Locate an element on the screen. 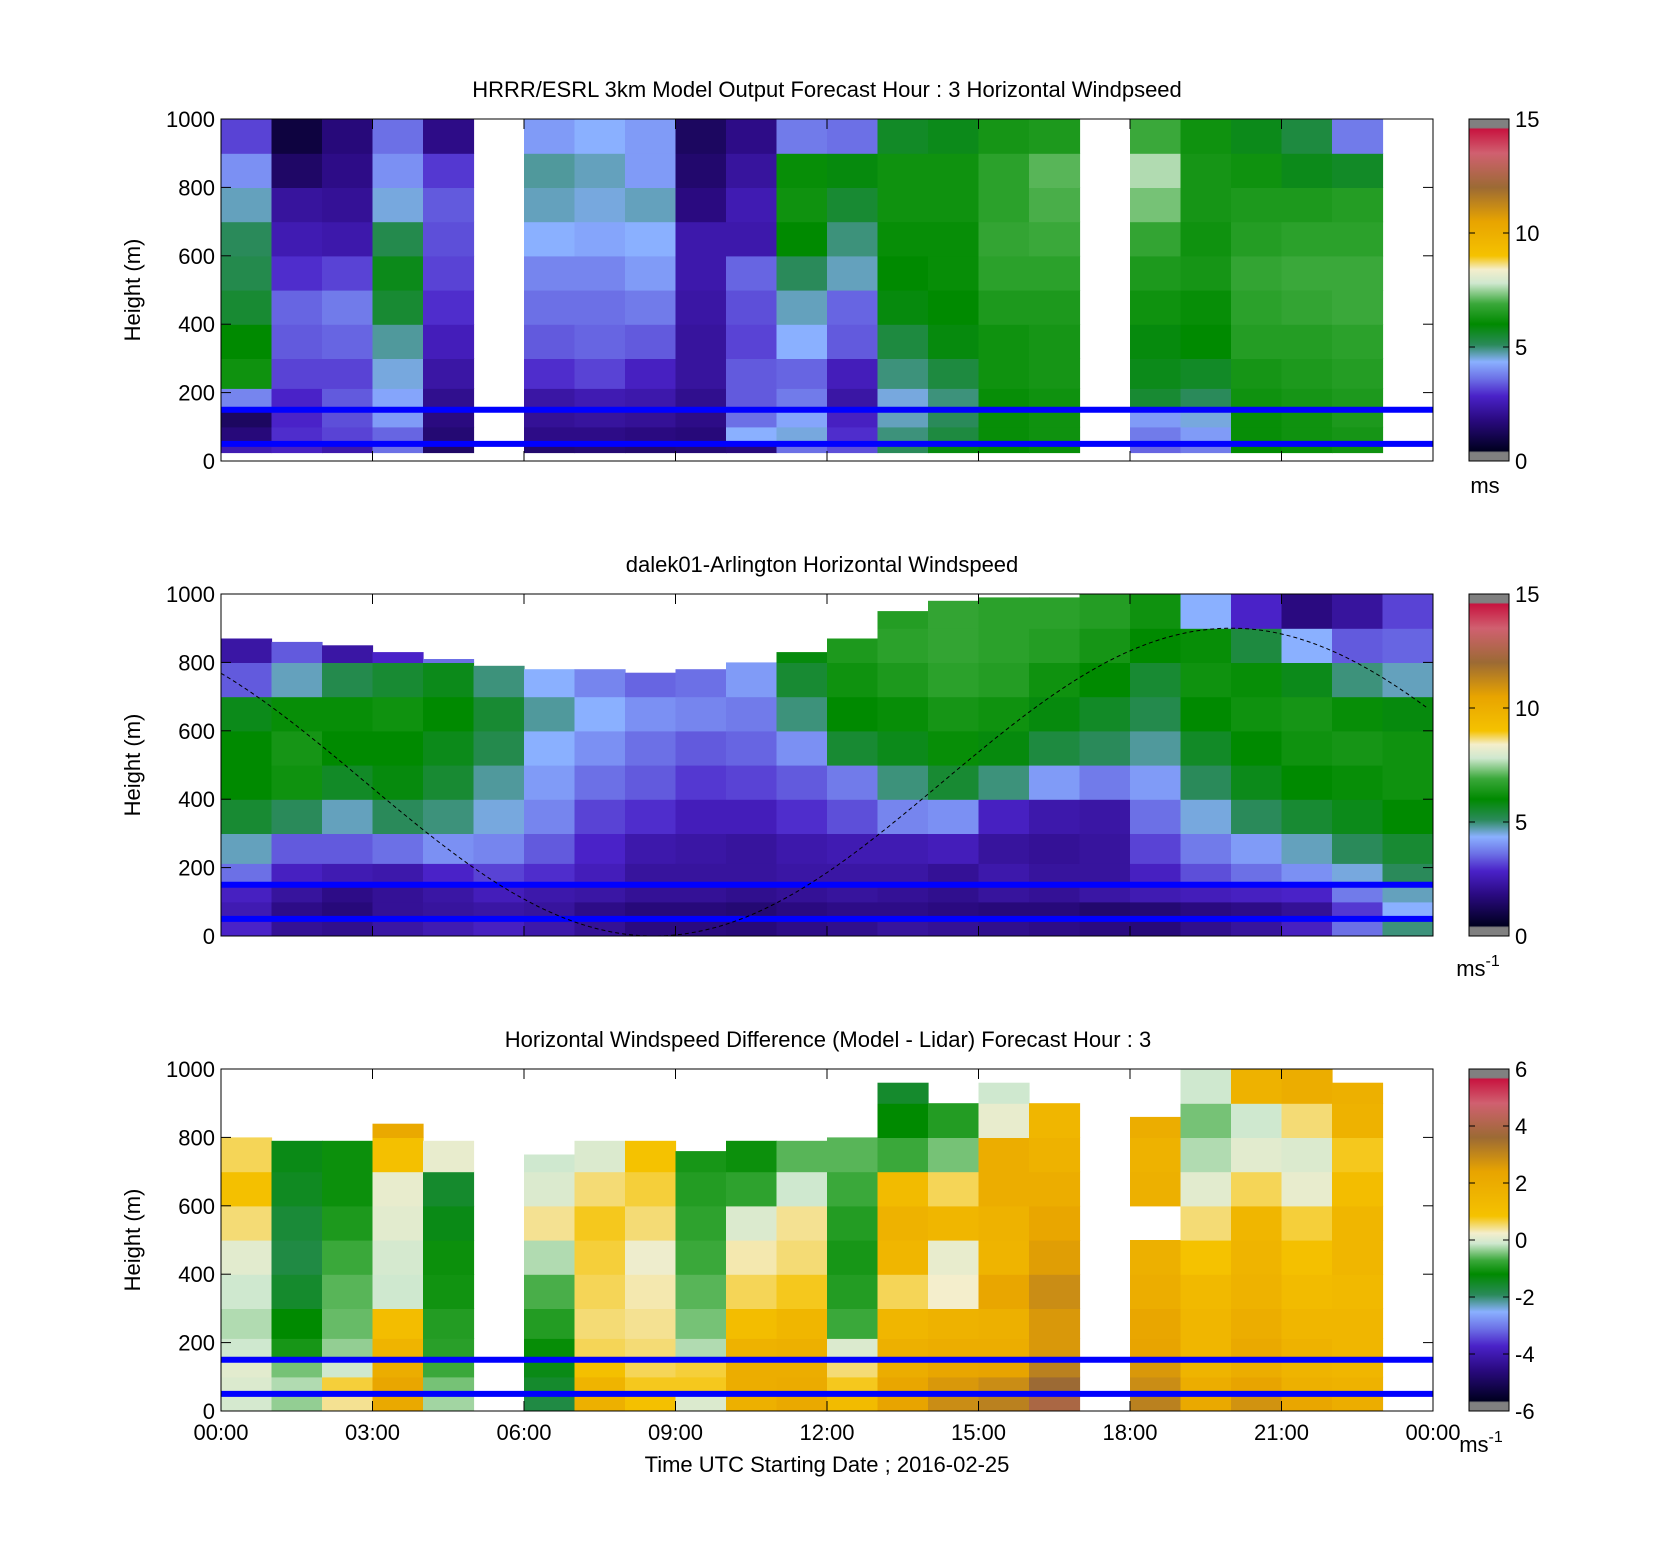 The height and width of the screenshot is (1561, 1680). panel-difference-ytick-label: 600 is located at coordinates (196, 1206).